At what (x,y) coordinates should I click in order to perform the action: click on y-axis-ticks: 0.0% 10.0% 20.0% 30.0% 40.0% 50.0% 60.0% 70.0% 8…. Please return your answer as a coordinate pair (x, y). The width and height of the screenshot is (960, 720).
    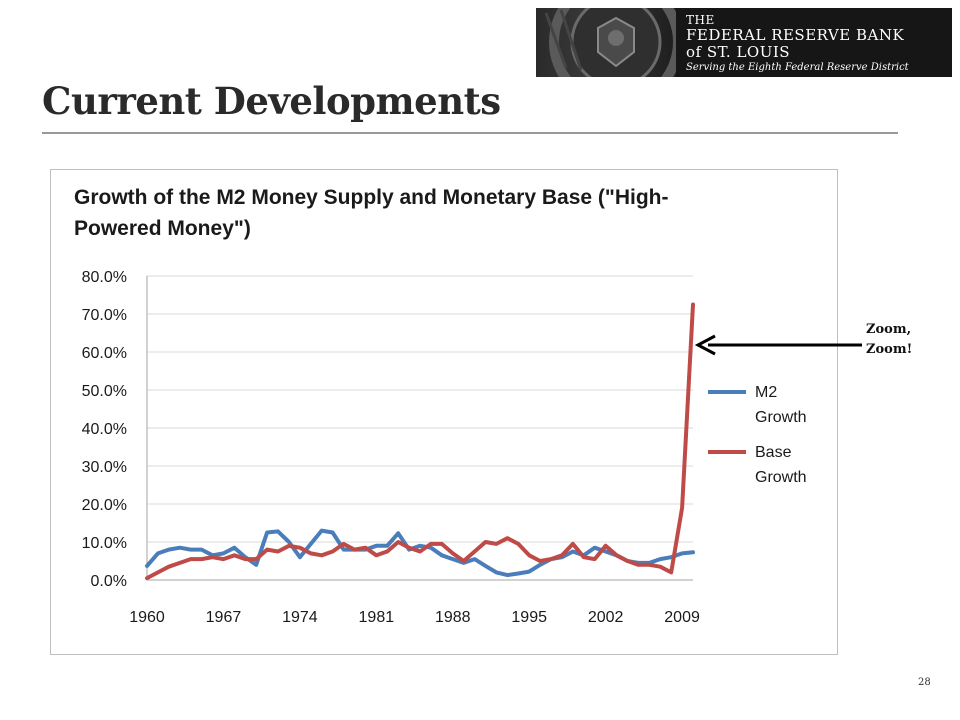
    Looking at the image, I should click on (104, 429).